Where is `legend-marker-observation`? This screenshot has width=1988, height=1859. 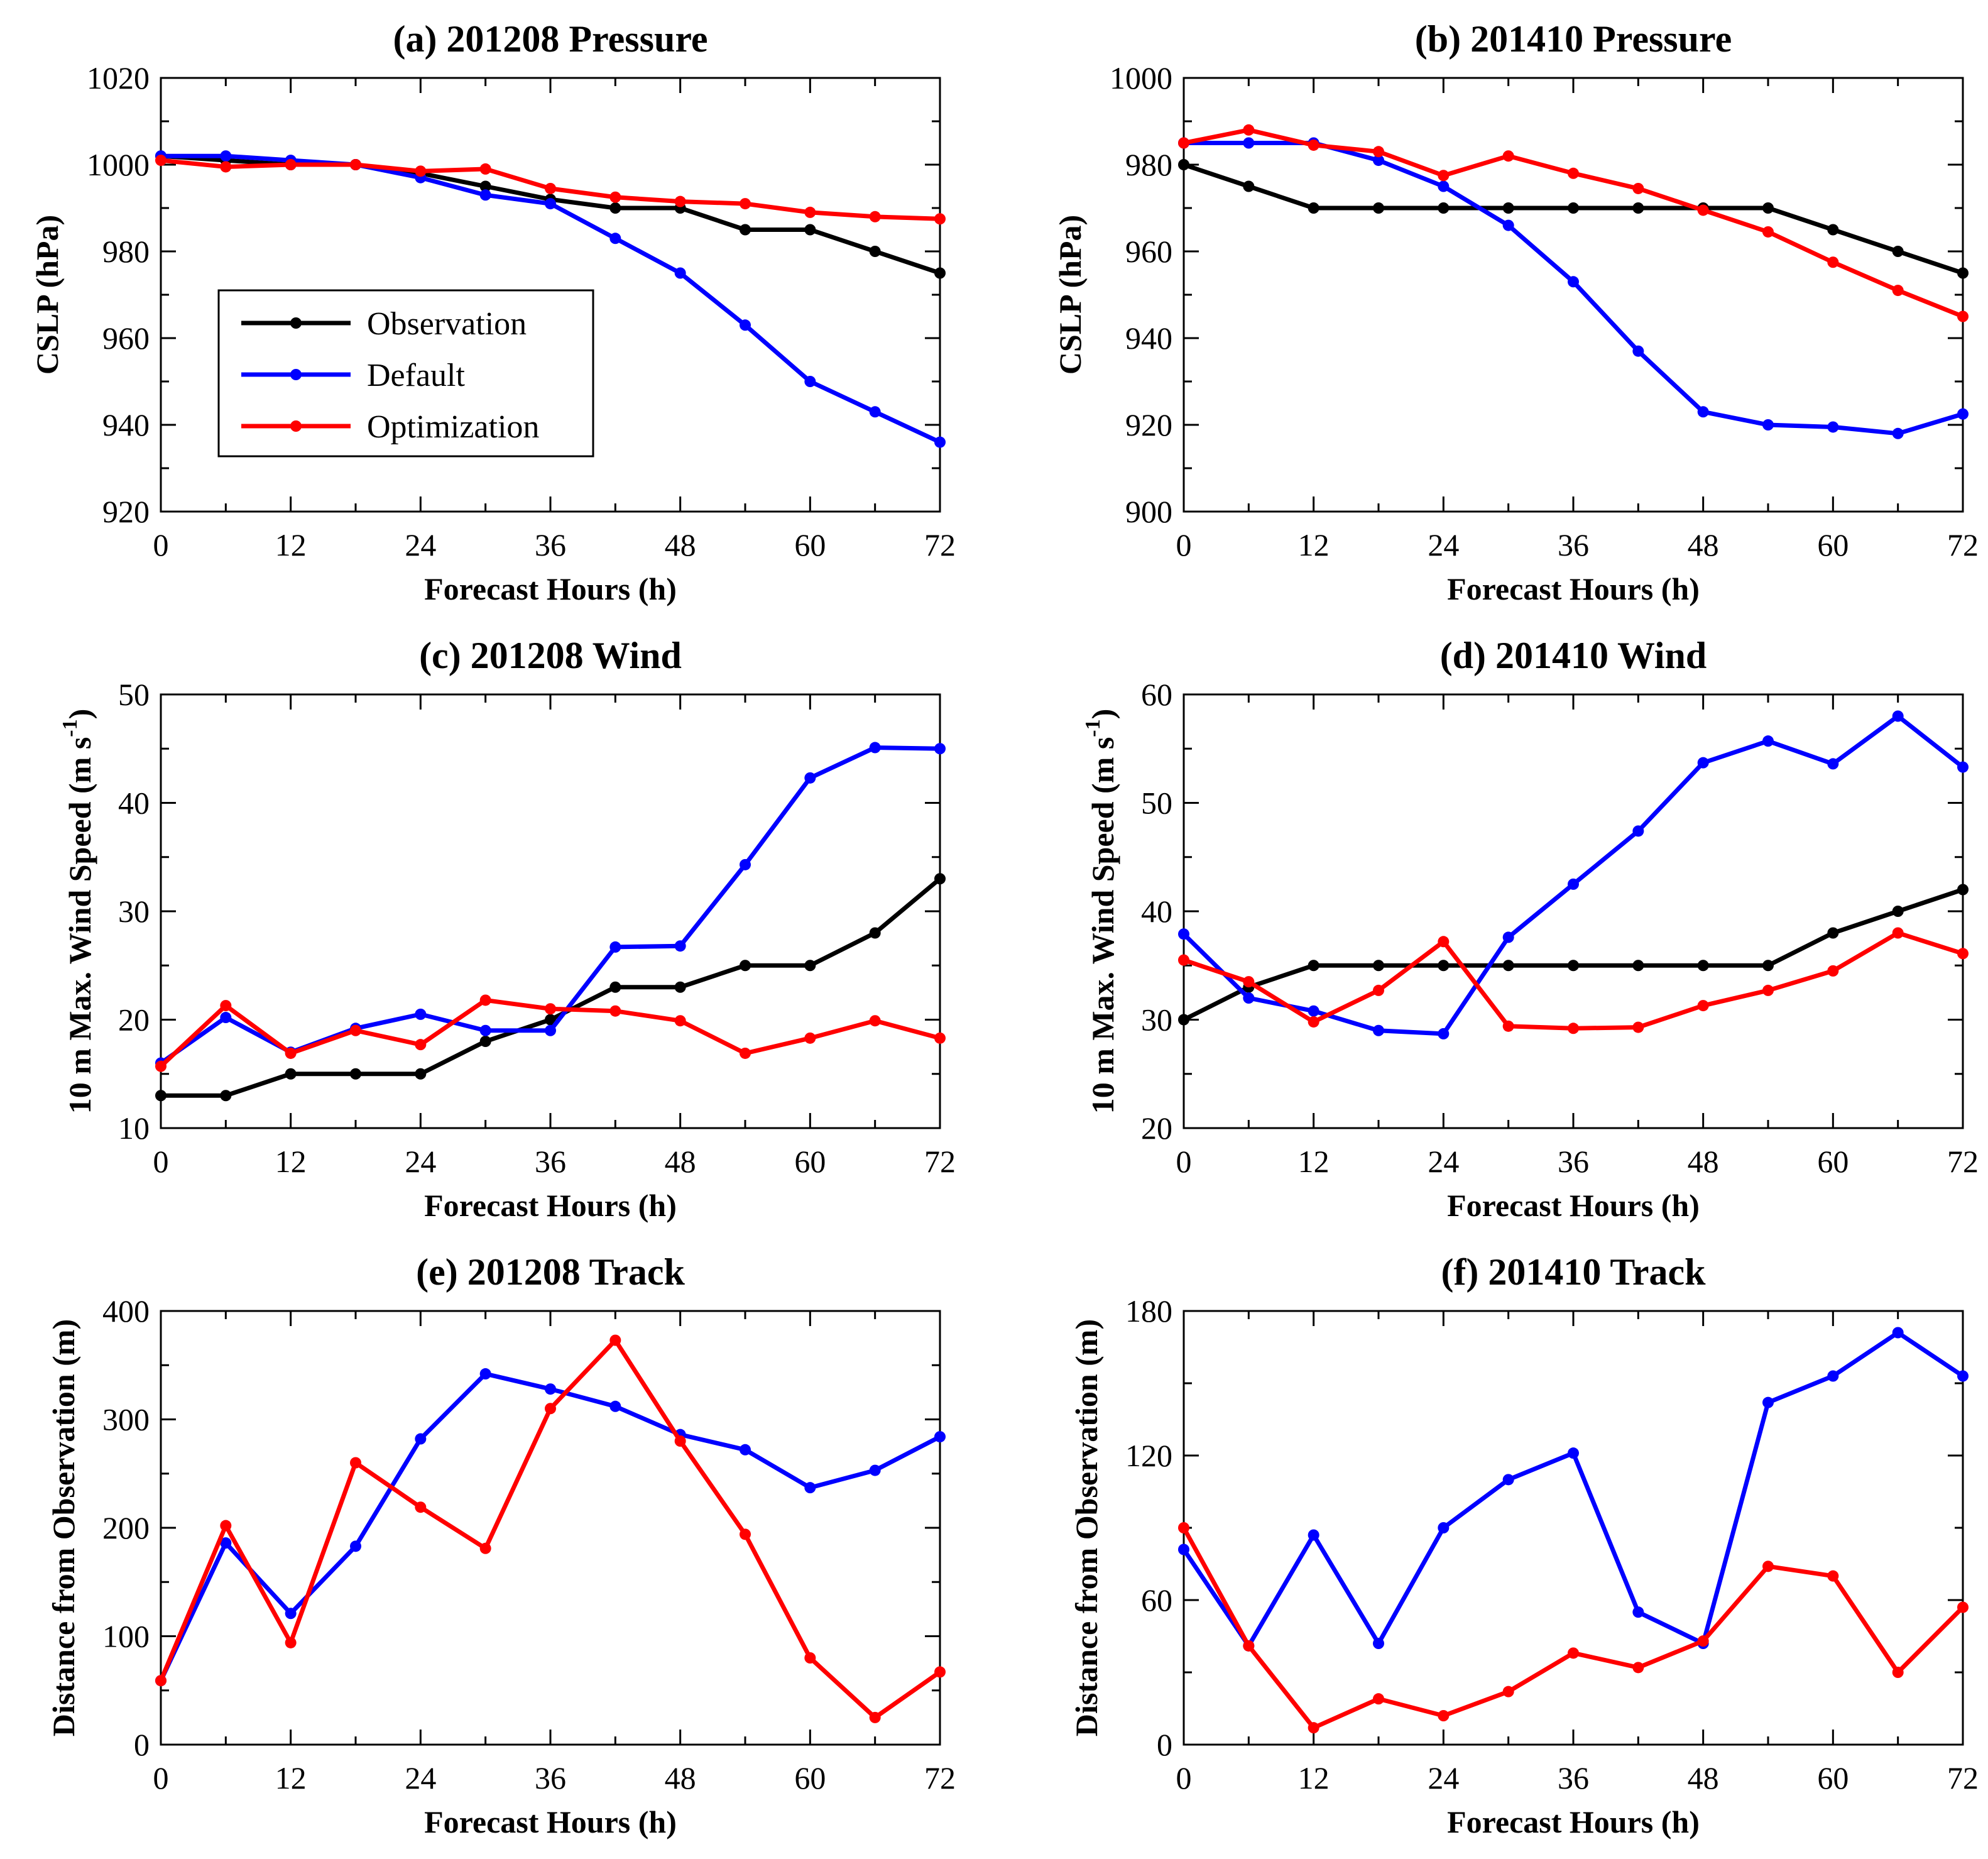
legend-marker-observation is located at coordinates (296, 323).